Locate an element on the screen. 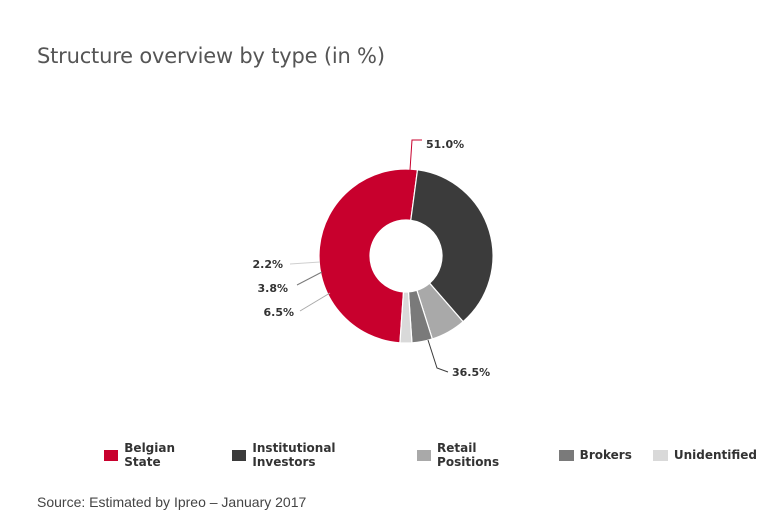  legend-label: Retail Positions is located at coordinates (468, 455).